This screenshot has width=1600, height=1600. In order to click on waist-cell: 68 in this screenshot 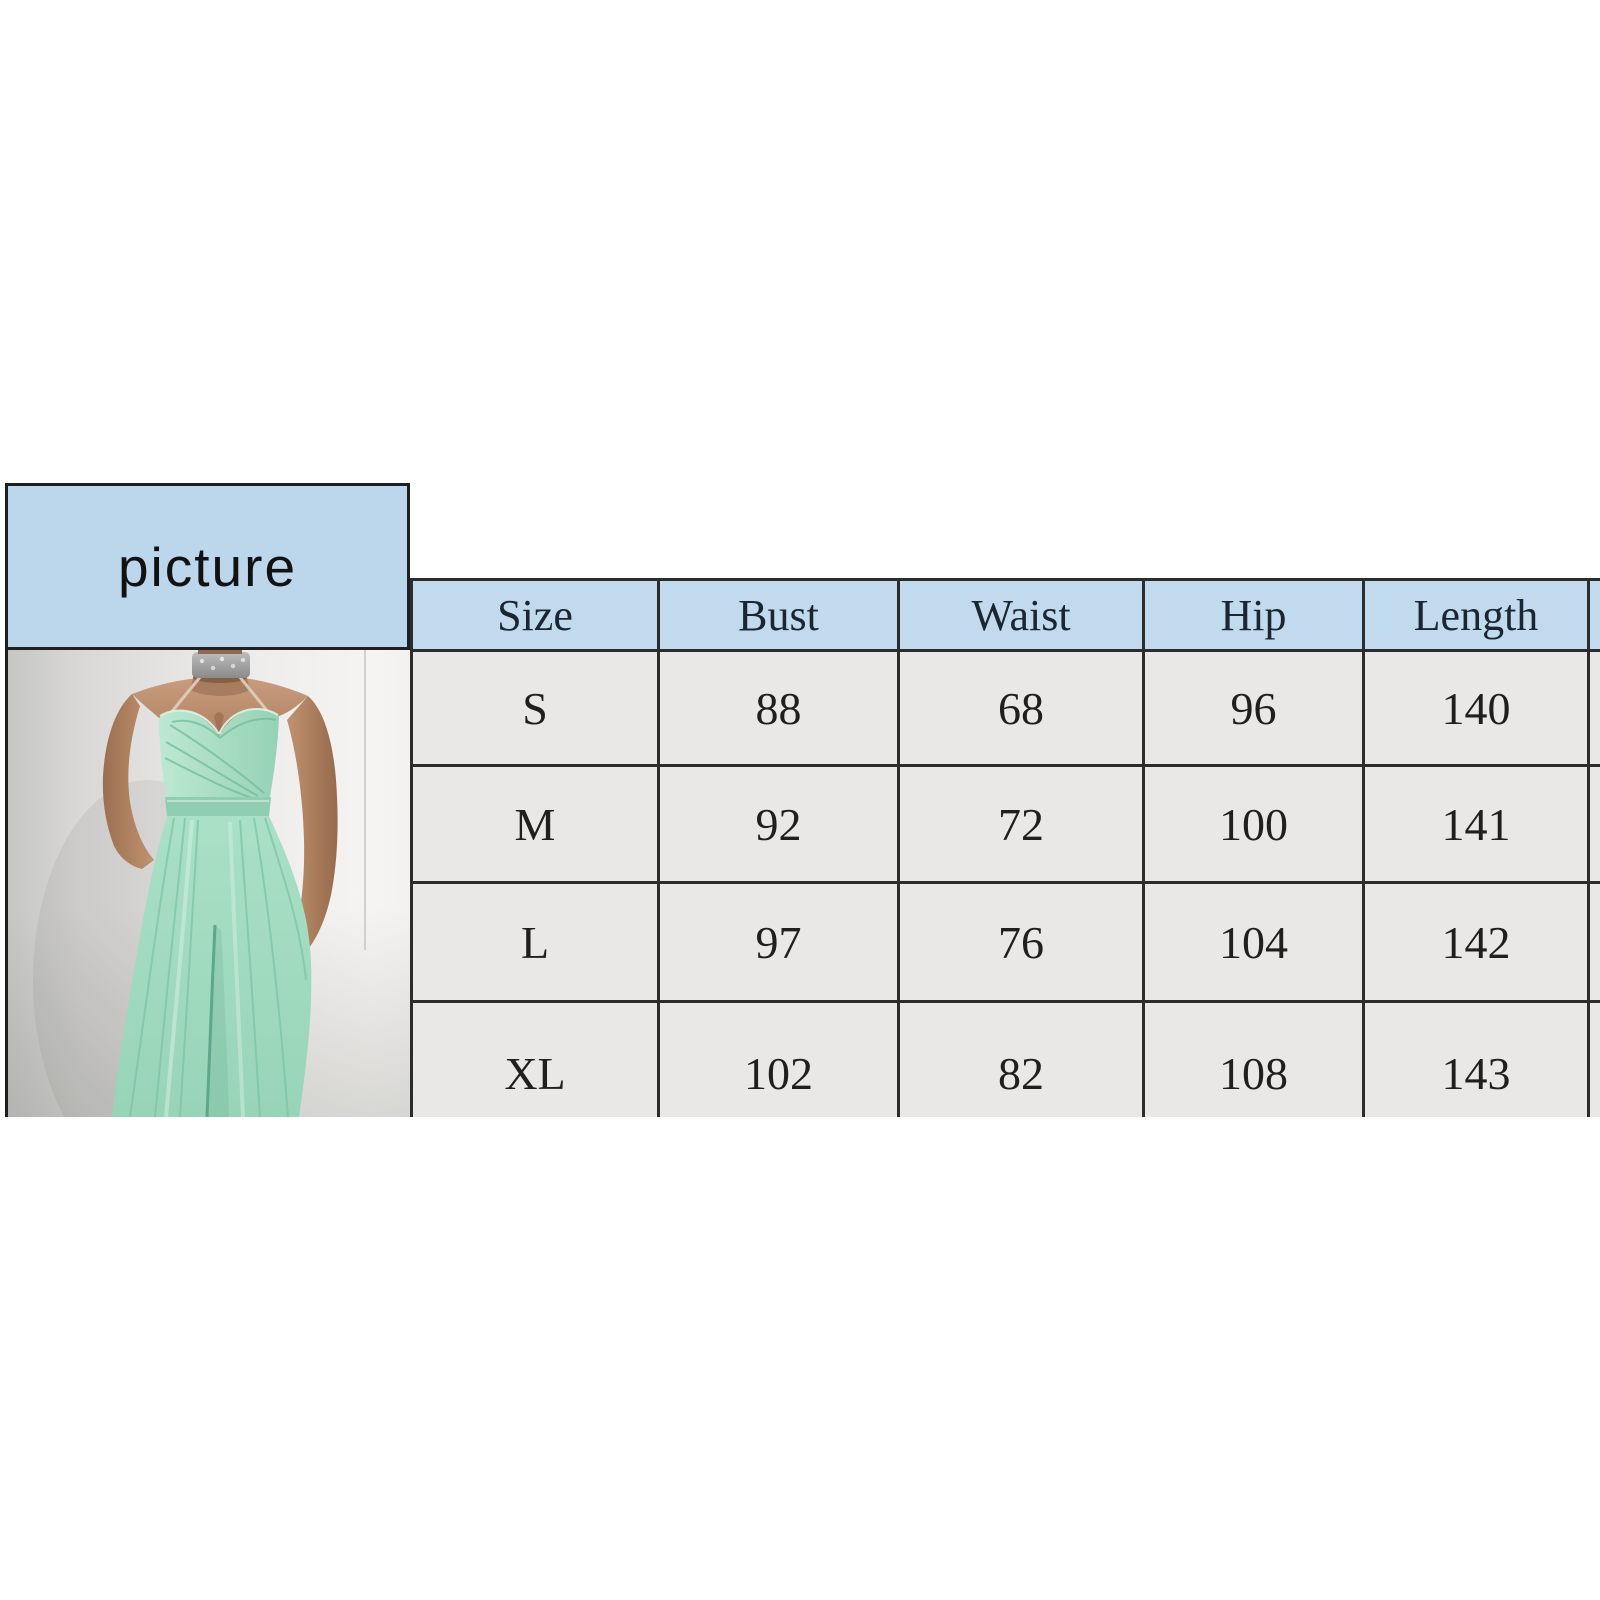, I will do `click(1021, 708)`.